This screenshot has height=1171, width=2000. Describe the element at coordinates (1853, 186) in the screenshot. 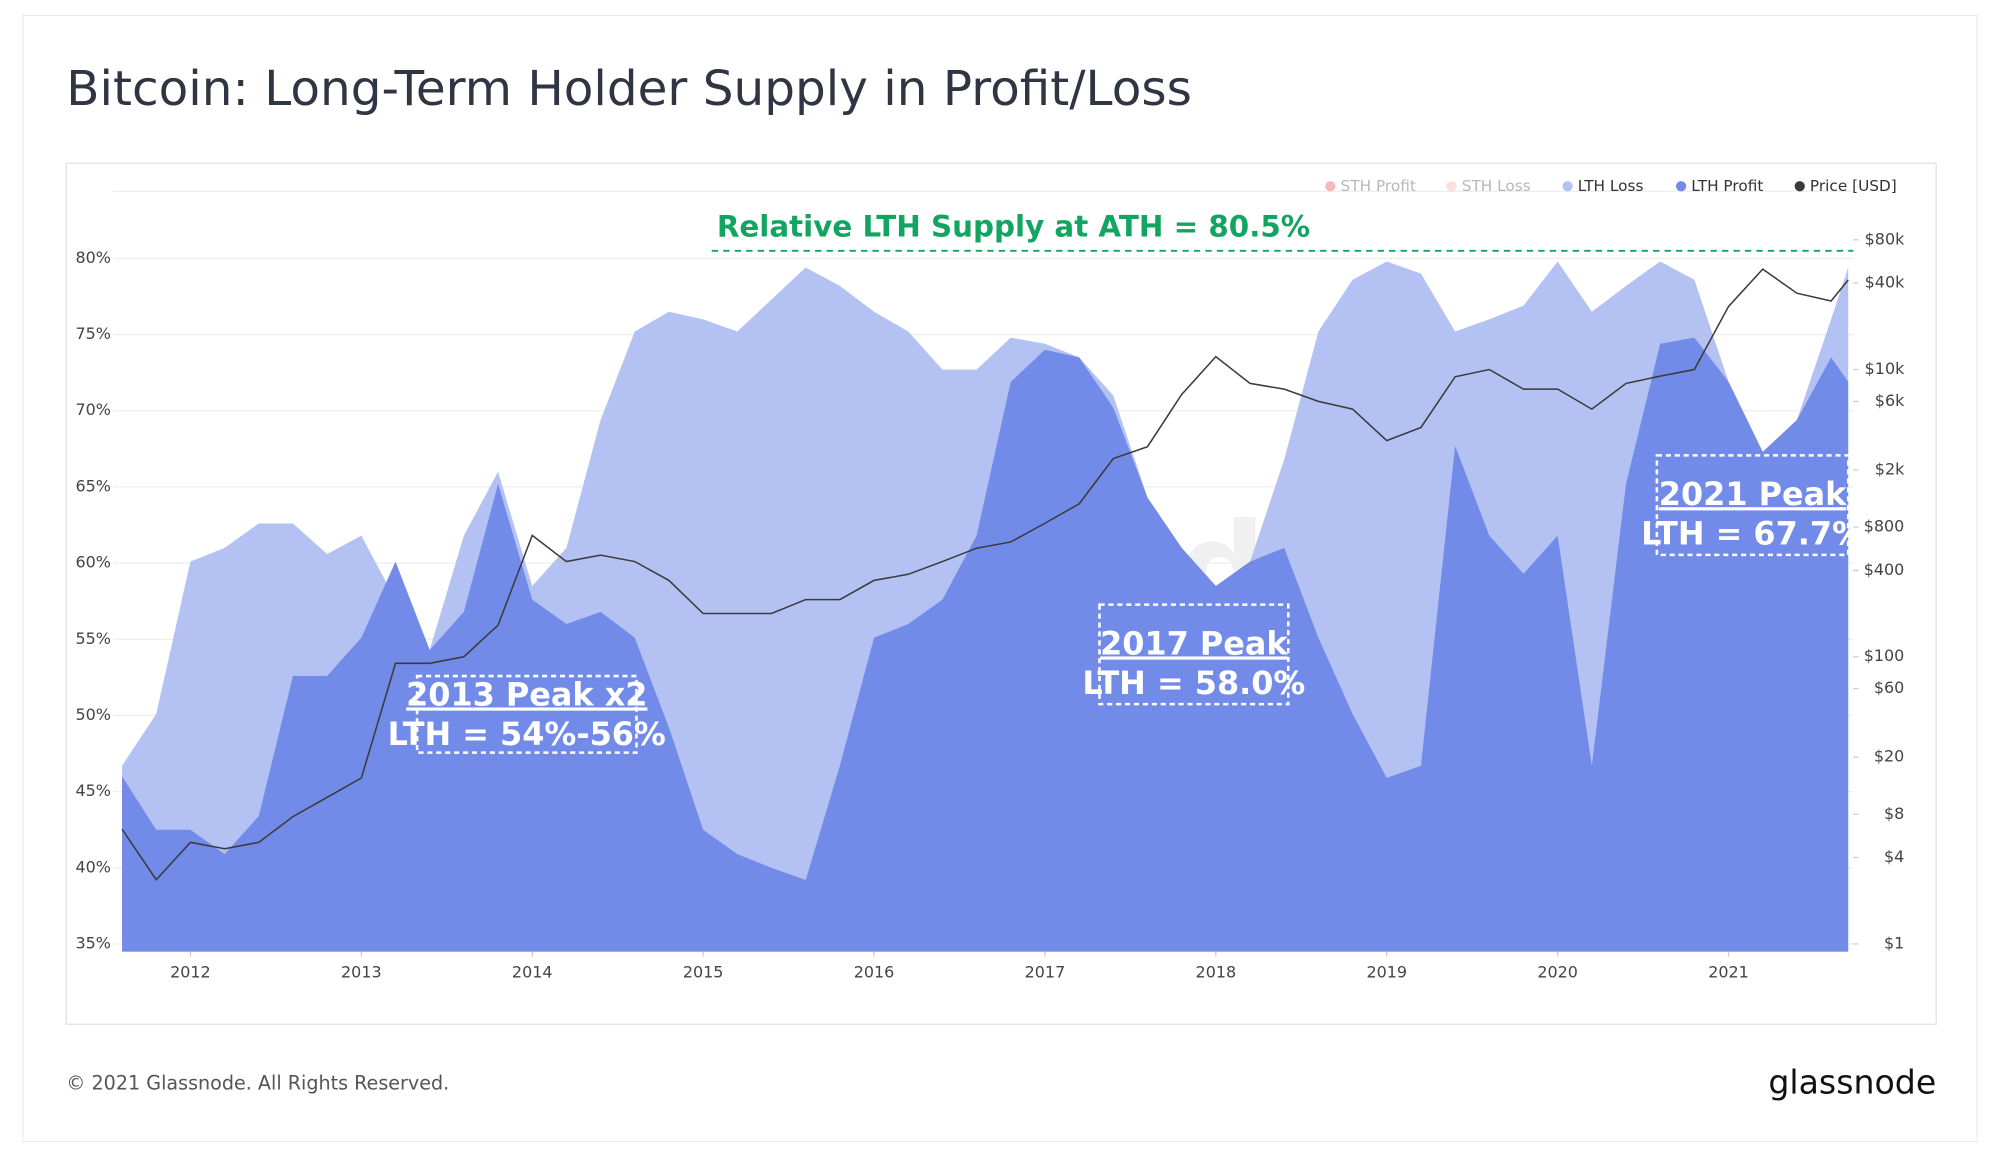

I see `legend-label: Price [USD]` at that location.